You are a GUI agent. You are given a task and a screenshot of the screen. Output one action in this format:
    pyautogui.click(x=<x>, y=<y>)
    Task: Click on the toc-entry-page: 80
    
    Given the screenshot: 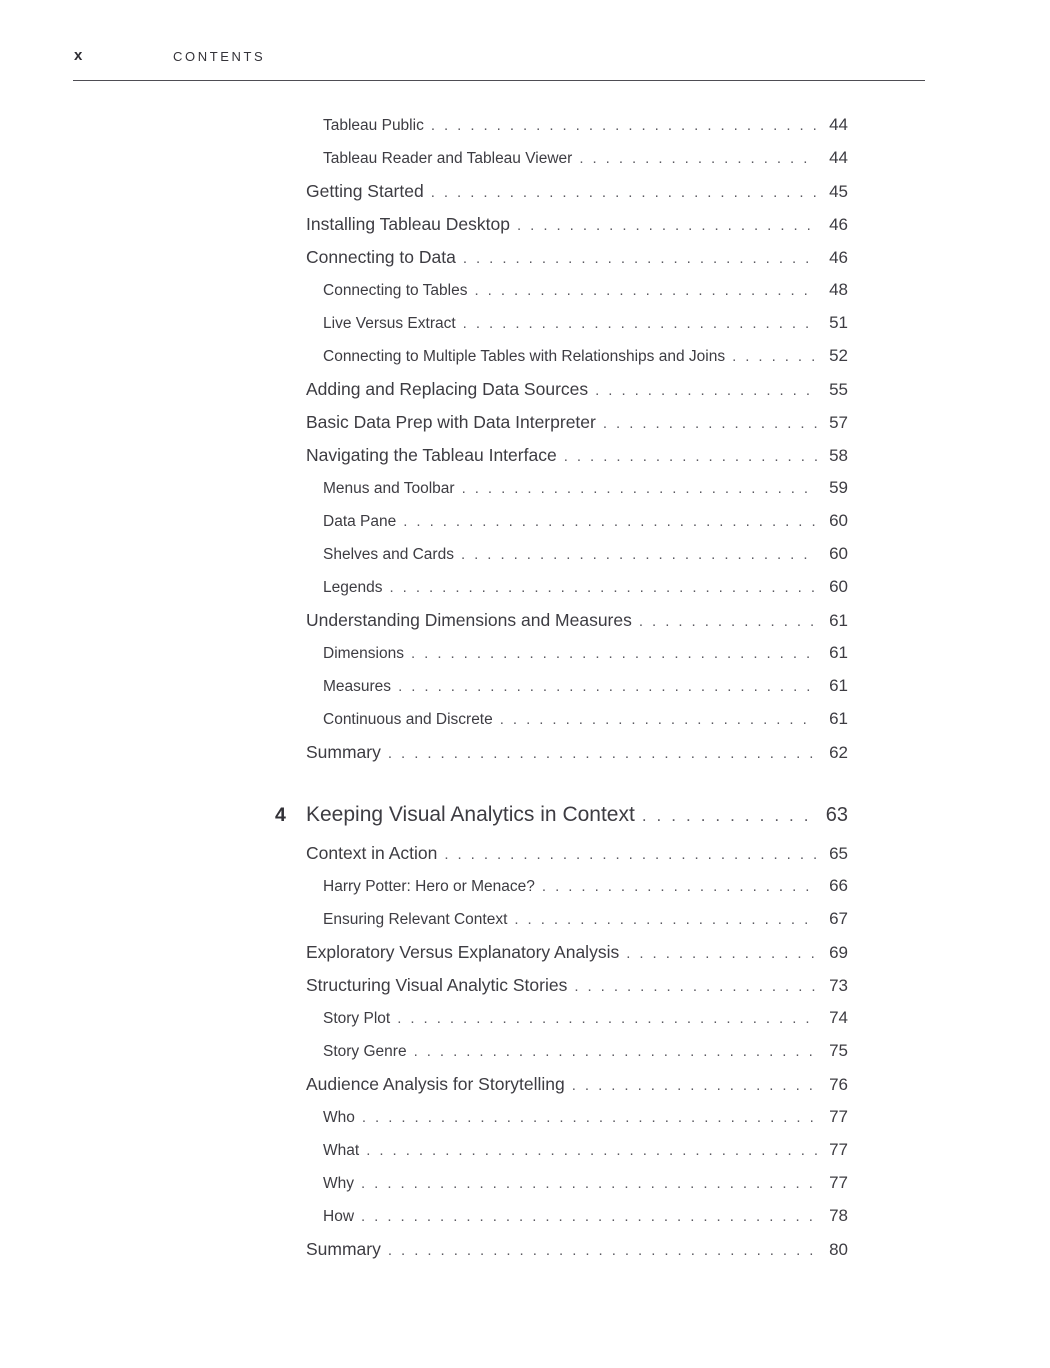 What is the action you would take?
    pyautogui.click(x=838, y=1249)
    